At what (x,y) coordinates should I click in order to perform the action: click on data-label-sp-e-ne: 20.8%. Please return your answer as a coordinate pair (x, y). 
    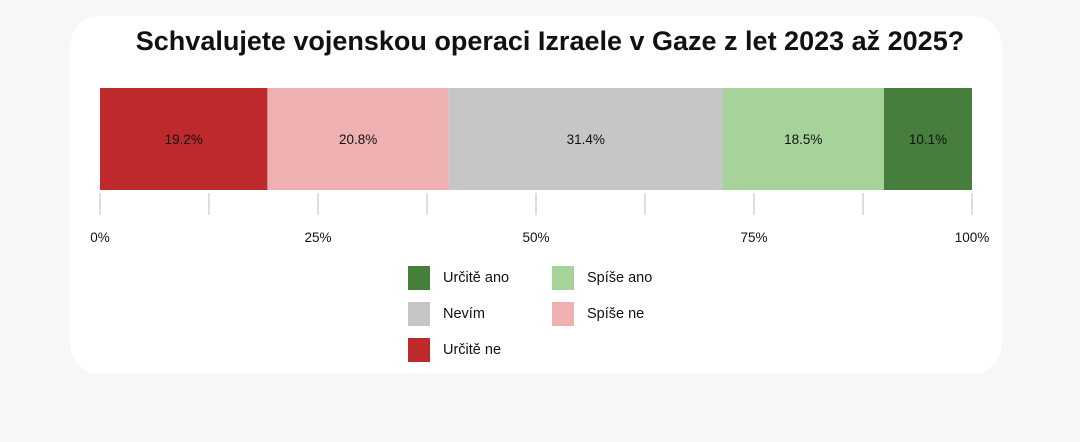
    Looking at the image, I should click on (358, 139).